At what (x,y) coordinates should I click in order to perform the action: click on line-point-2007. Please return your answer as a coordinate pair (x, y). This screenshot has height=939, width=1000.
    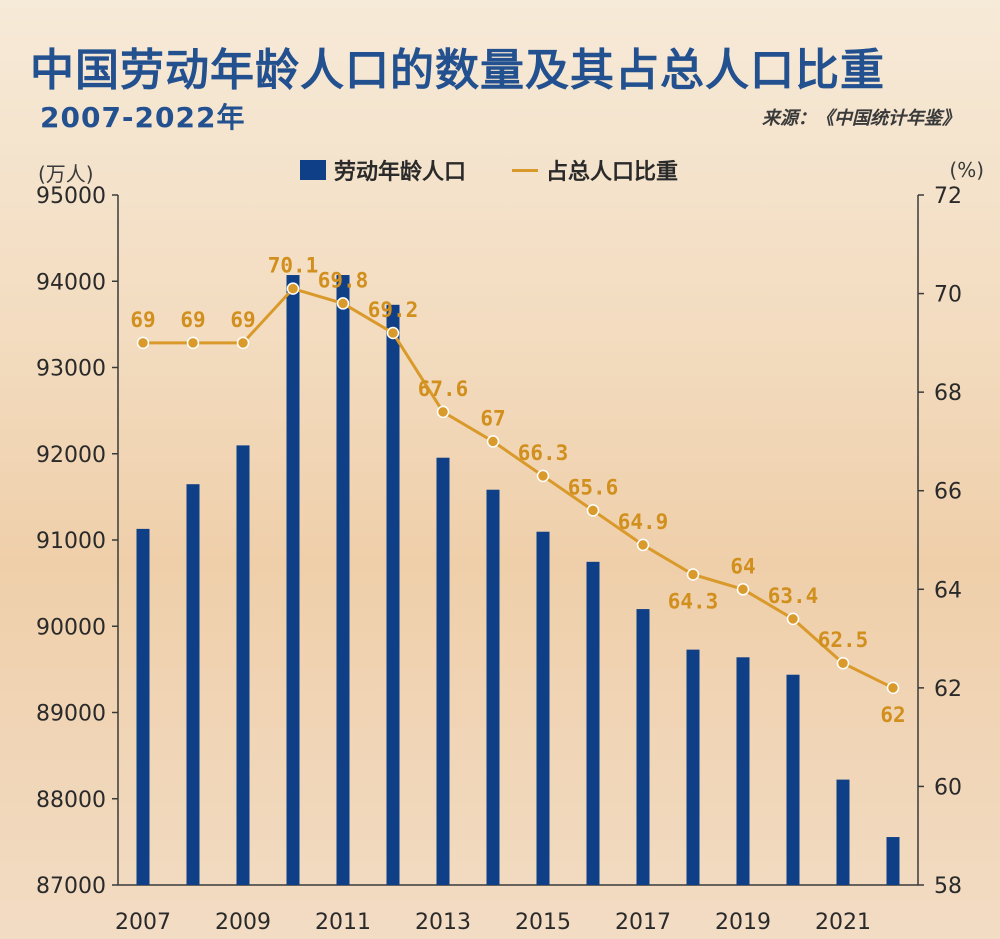
    Looking at the image, I should click on (143, 343).